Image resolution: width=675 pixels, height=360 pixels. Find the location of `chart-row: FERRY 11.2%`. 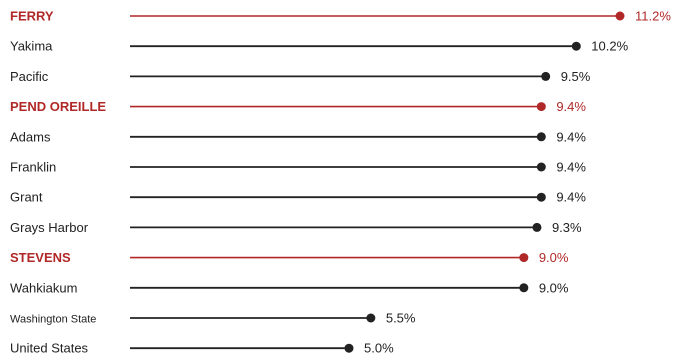

chart-row: FERRY 11.2% is located at coordinates (340, 16).